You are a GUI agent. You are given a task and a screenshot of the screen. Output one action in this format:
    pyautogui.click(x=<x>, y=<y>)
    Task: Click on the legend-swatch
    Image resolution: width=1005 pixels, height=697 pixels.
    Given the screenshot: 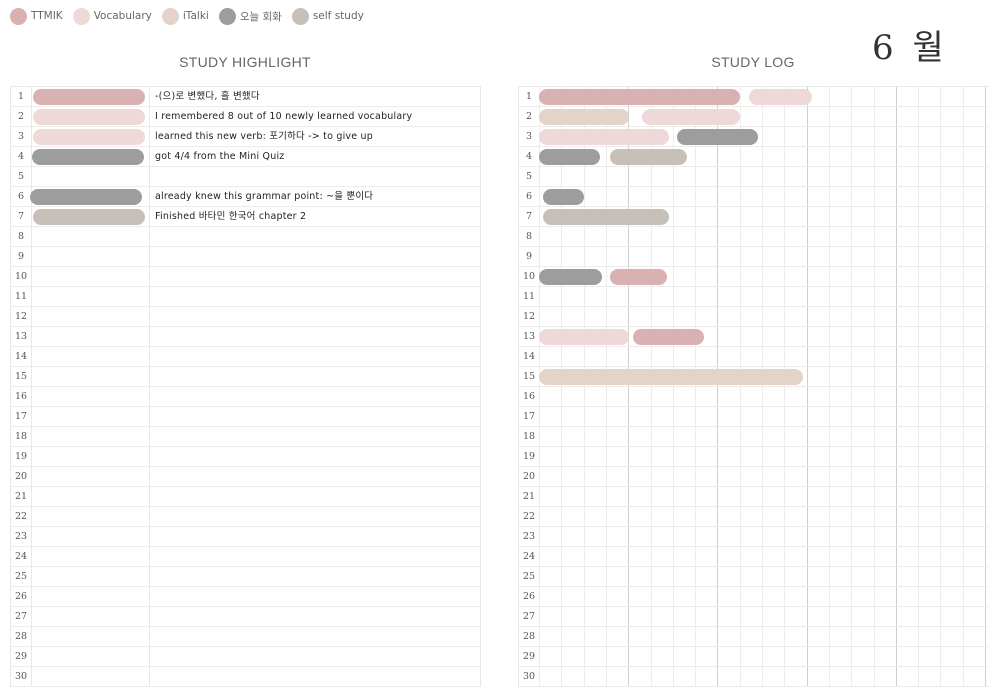 What is the action you would take?
    pyautogui.click(x=170, y=16)
    